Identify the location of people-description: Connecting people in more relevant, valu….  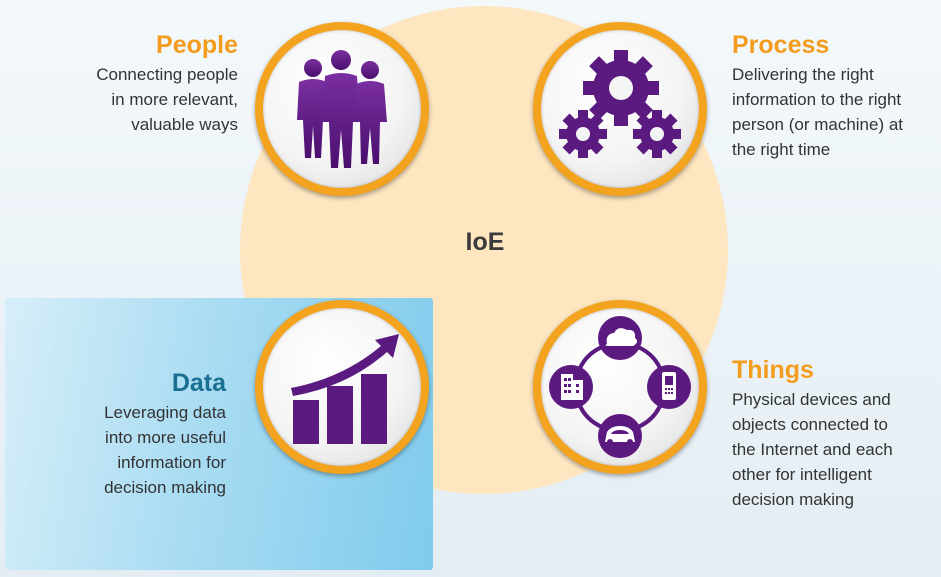
(167, 99).